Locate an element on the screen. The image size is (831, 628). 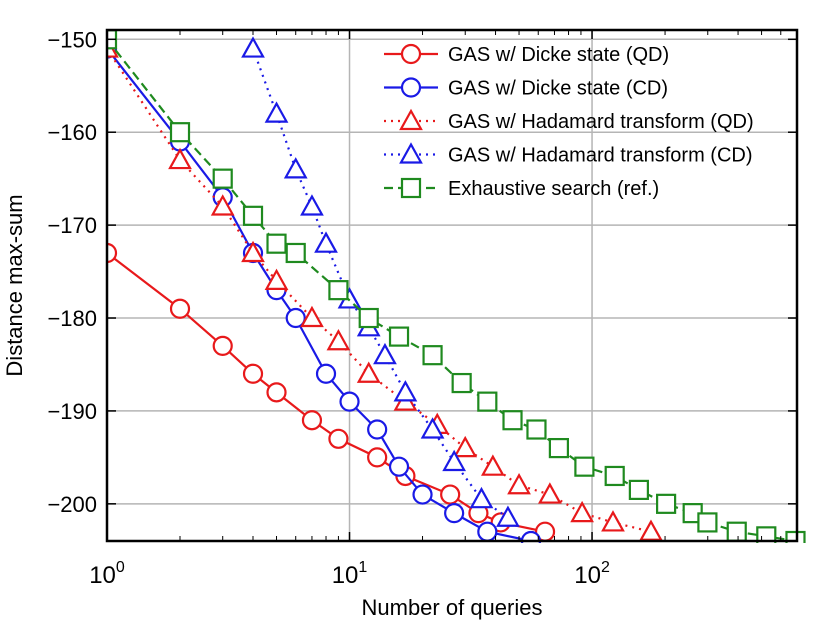
legend-entry: GAS w/ Dicke state (CD) is located at coordinates (526, 88).